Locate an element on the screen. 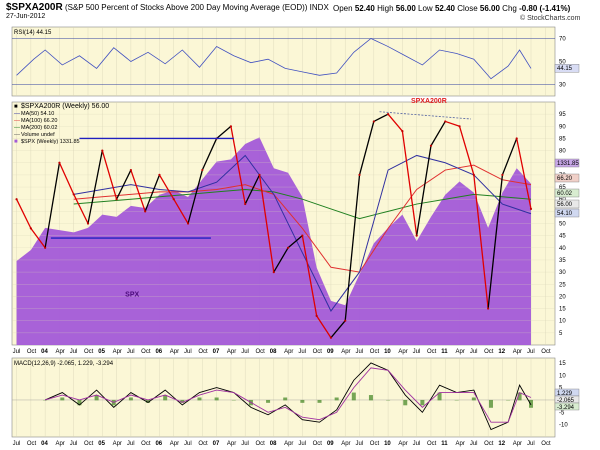 This screenshot has width=600, height=450. price-tick-label: 50 is located at coordinates (562, 225).